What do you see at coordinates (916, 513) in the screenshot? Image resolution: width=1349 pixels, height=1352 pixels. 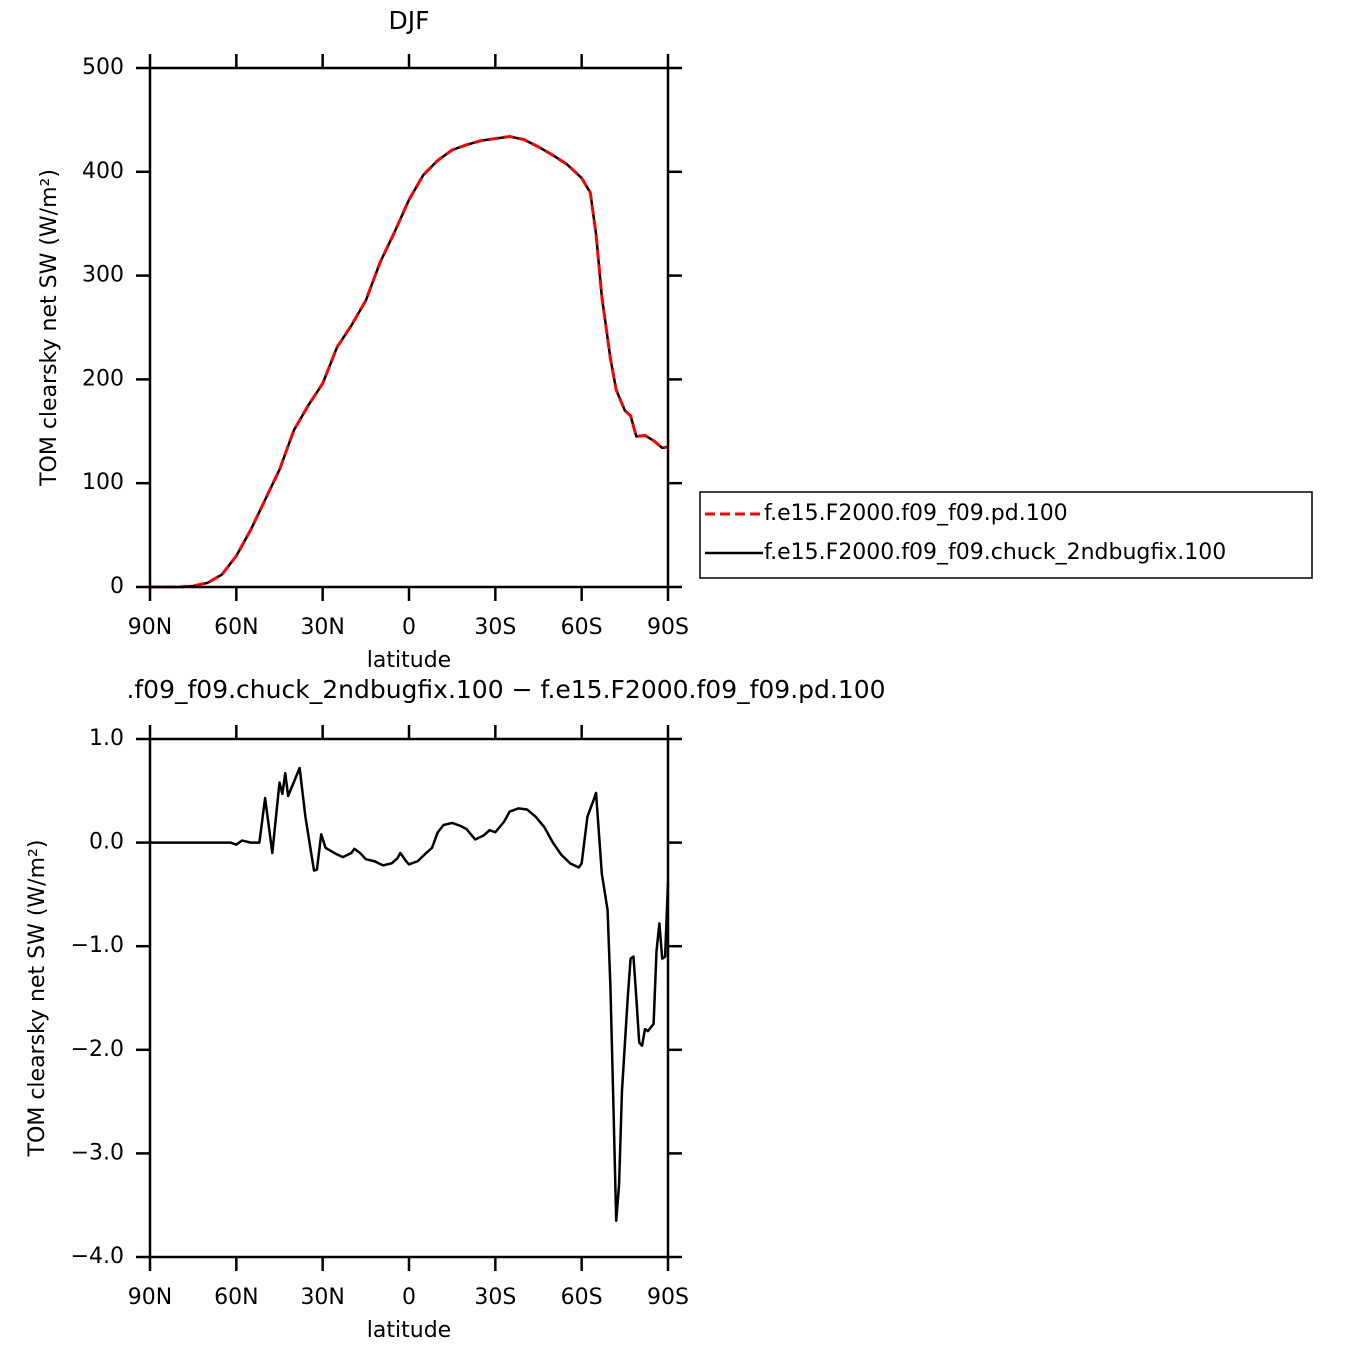 I see `legend-label: f.e15.F2000.f09_f09.pd.100` at bounding box center [916, 513].